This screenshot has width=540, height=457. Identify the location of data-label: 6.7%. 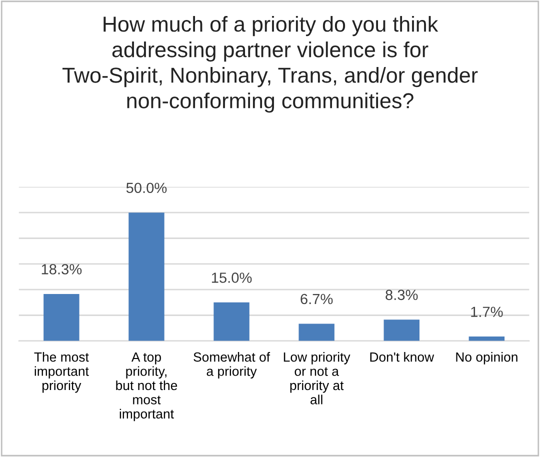
(316, 299).